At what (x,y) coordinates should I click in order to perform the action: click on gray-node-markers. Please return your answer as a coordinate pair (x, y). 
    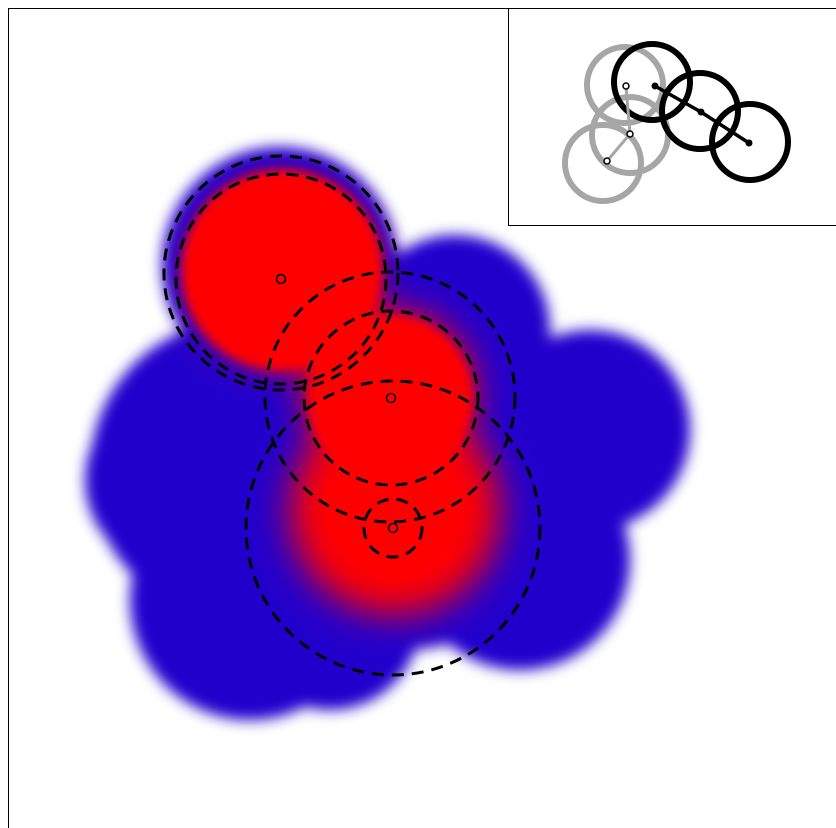
    Looking at the image, I should click on (618, 123).